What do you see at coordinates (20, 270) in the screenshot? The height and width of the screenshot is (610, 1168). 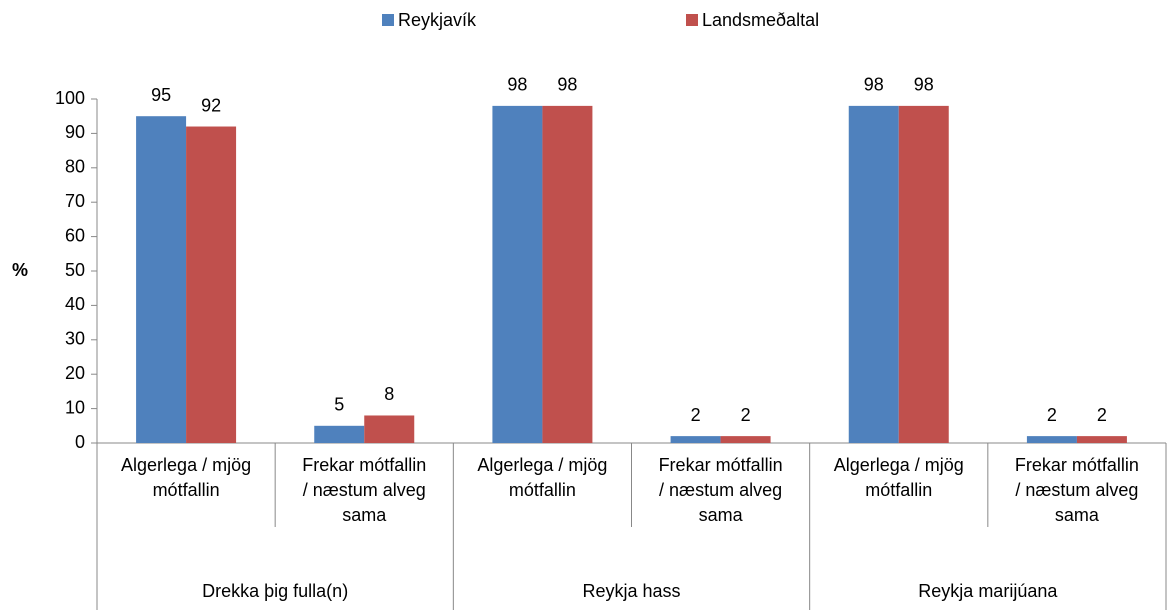 I see `y-axis-label: %` at bounding box center [20, 270].